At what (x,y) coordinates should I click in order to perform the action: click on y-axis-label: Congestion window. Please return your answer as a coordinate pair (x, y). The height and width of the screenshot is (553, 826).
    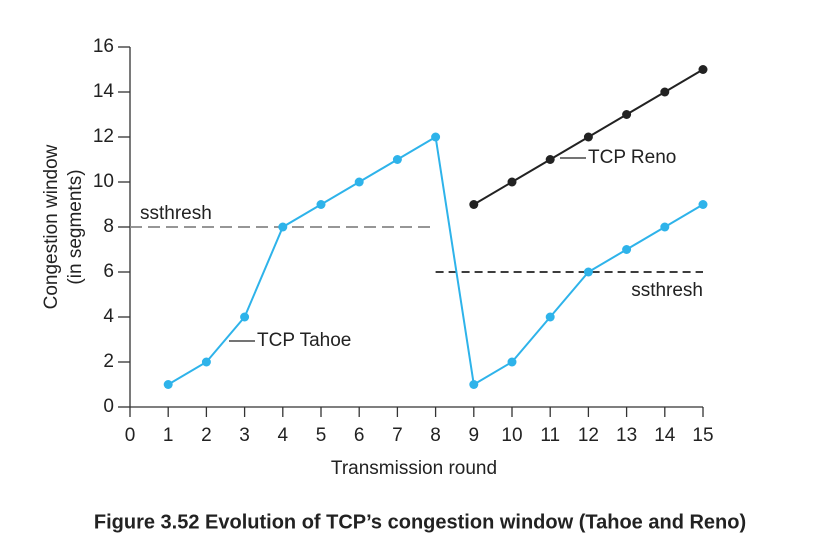
    Looking at the image, I should click on (51, 226).